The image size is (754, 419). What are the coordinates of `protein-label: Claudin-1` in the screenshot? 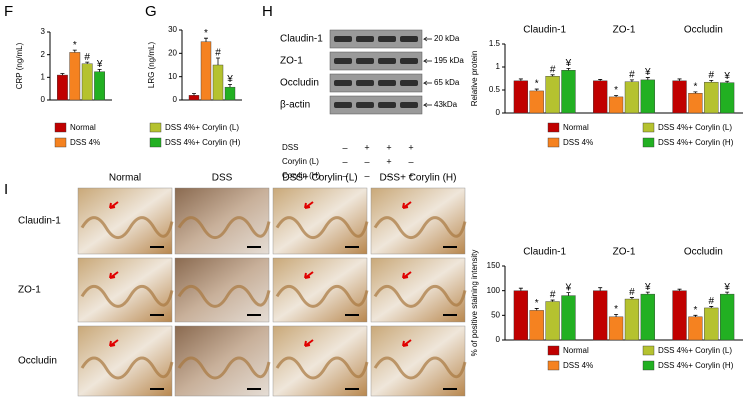 It's located at (301, 39).